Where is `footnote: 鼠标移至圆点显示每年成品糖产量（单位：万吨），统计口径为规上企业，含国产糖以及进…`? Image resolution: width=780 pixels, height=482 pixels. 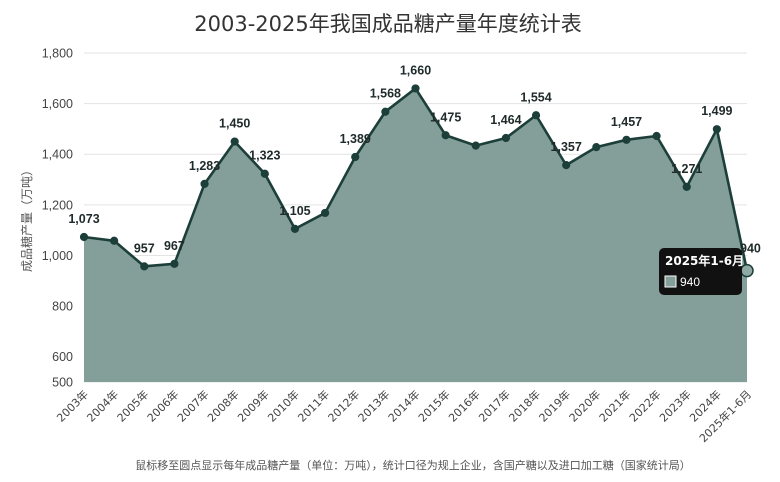 footnote: 鼠标移至圆点显示每年成品糖产量（单位：万吨），统计口径为规上企业，含国产糖以及进… is located at coordinates (413, 465).